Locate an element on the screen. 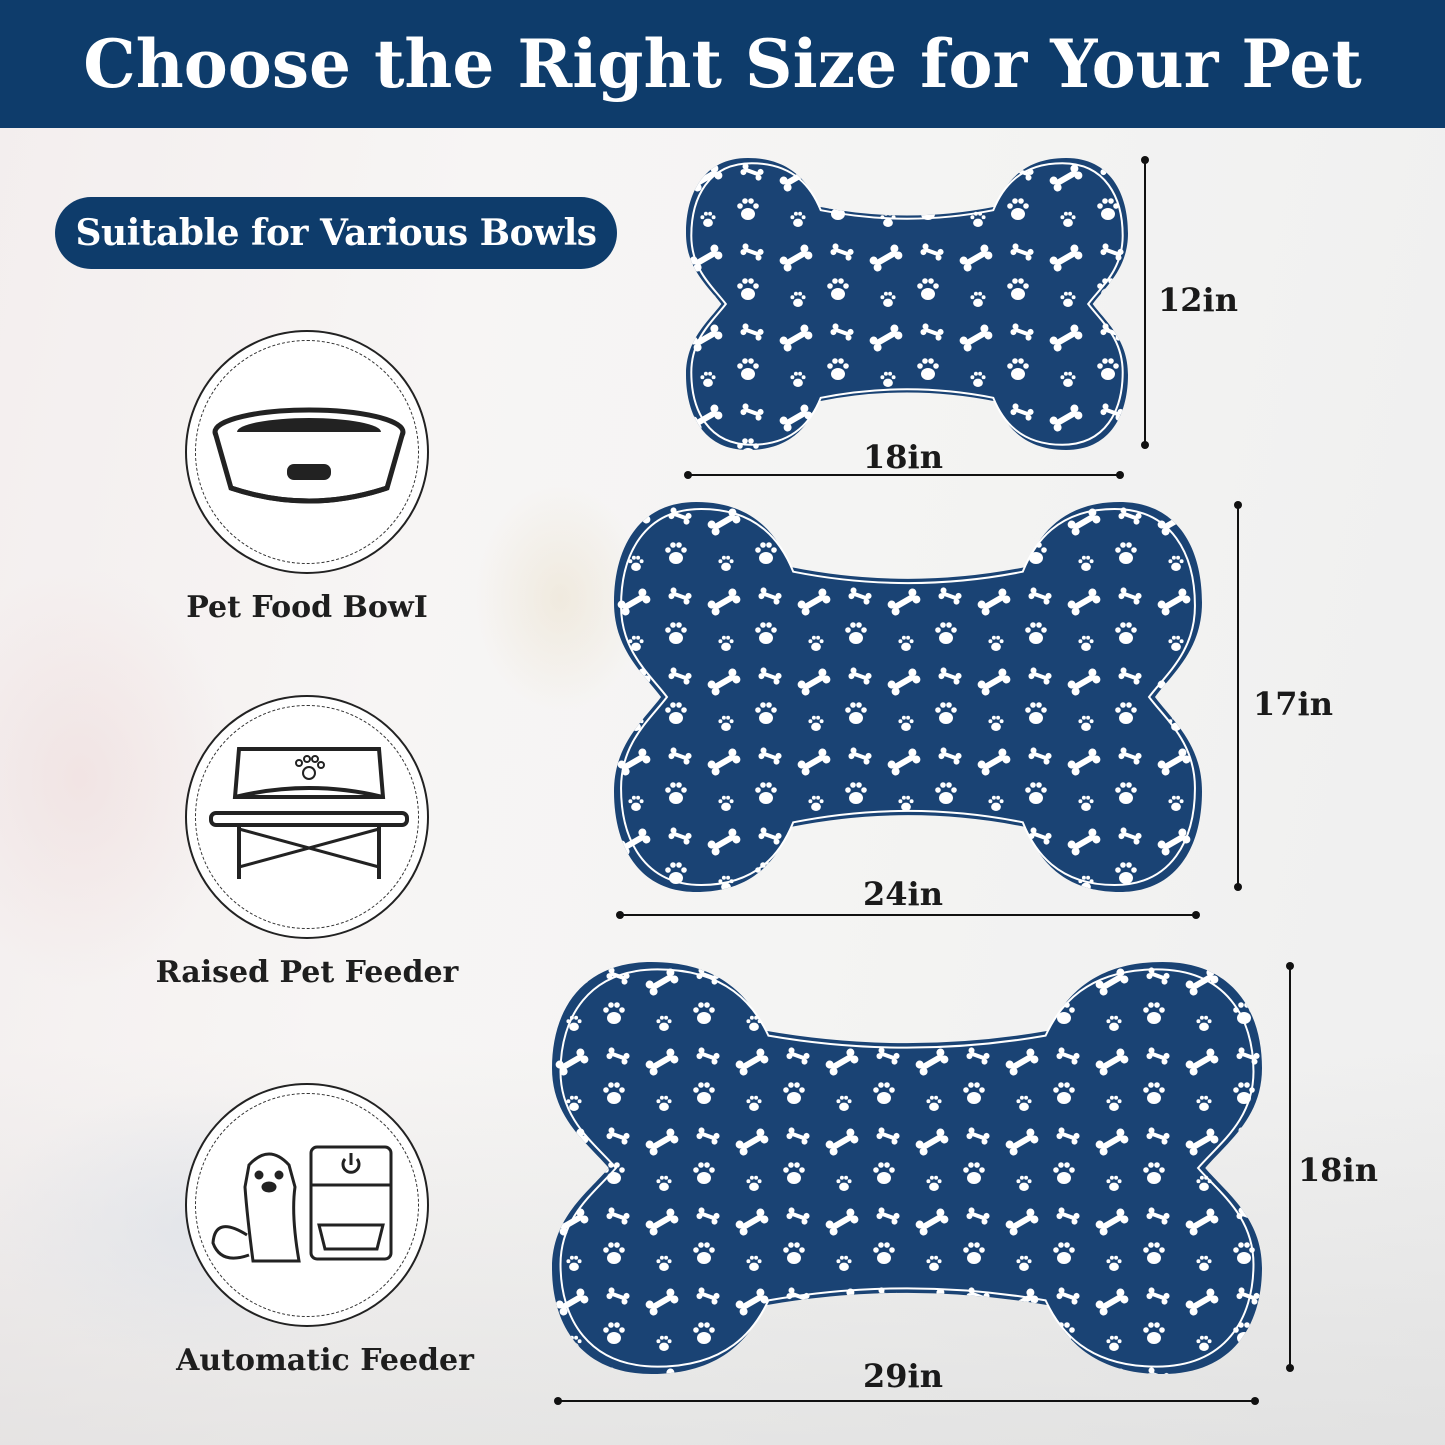 The height and width of the screenshot is (1445, 1445). large-mat is located at coordinates (907, 1168).